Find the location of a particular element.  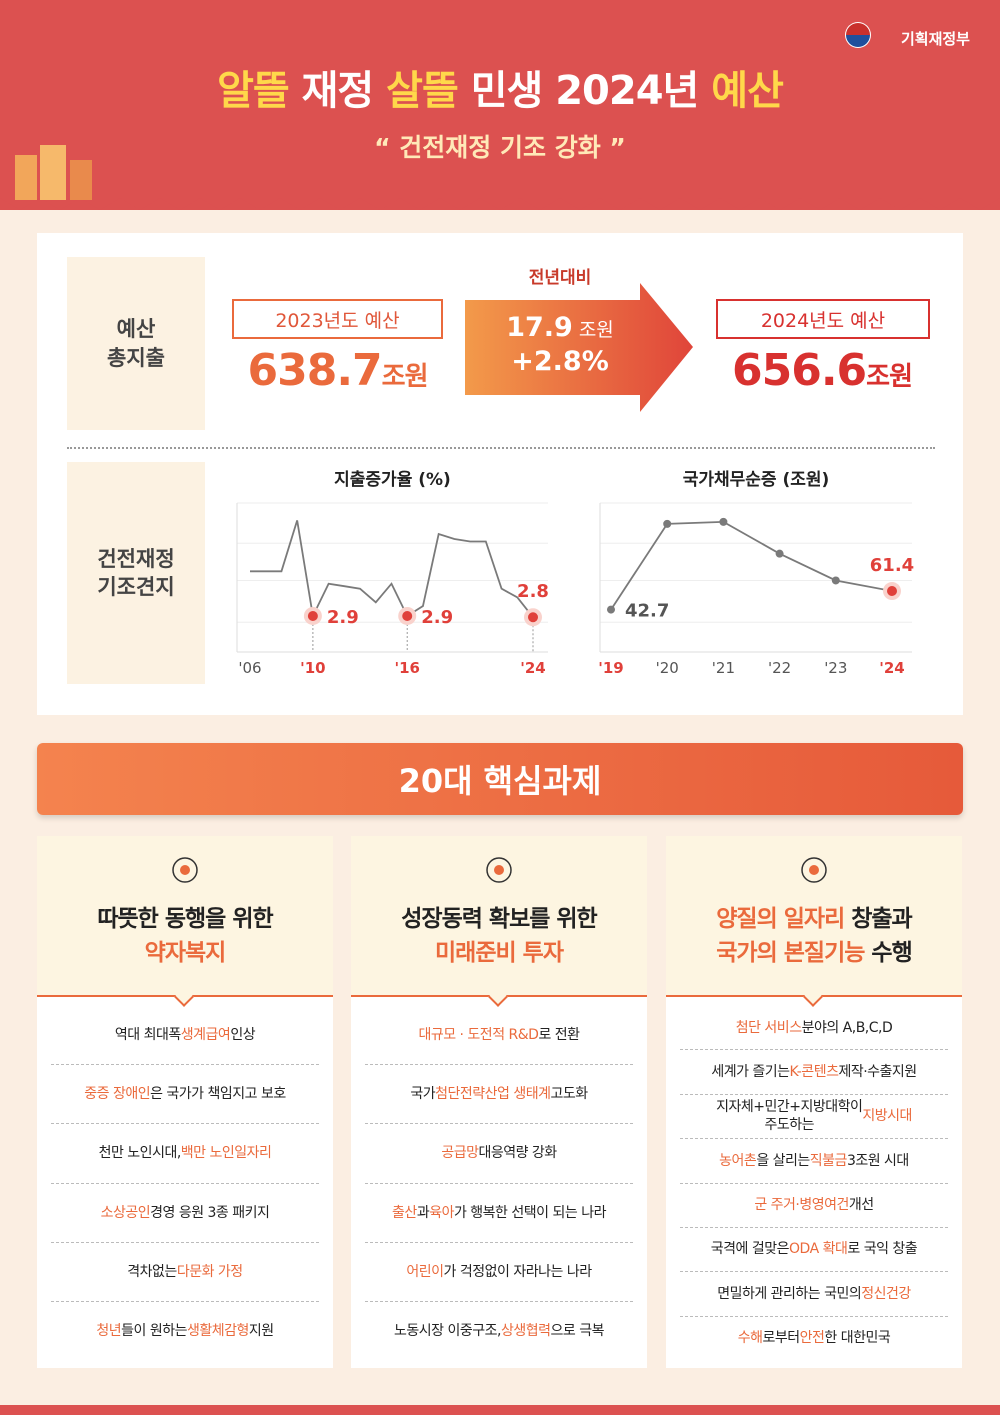

text-segment: 지자체+민간+지방대학이 주도하는 is located at coordinates (789, 1116).